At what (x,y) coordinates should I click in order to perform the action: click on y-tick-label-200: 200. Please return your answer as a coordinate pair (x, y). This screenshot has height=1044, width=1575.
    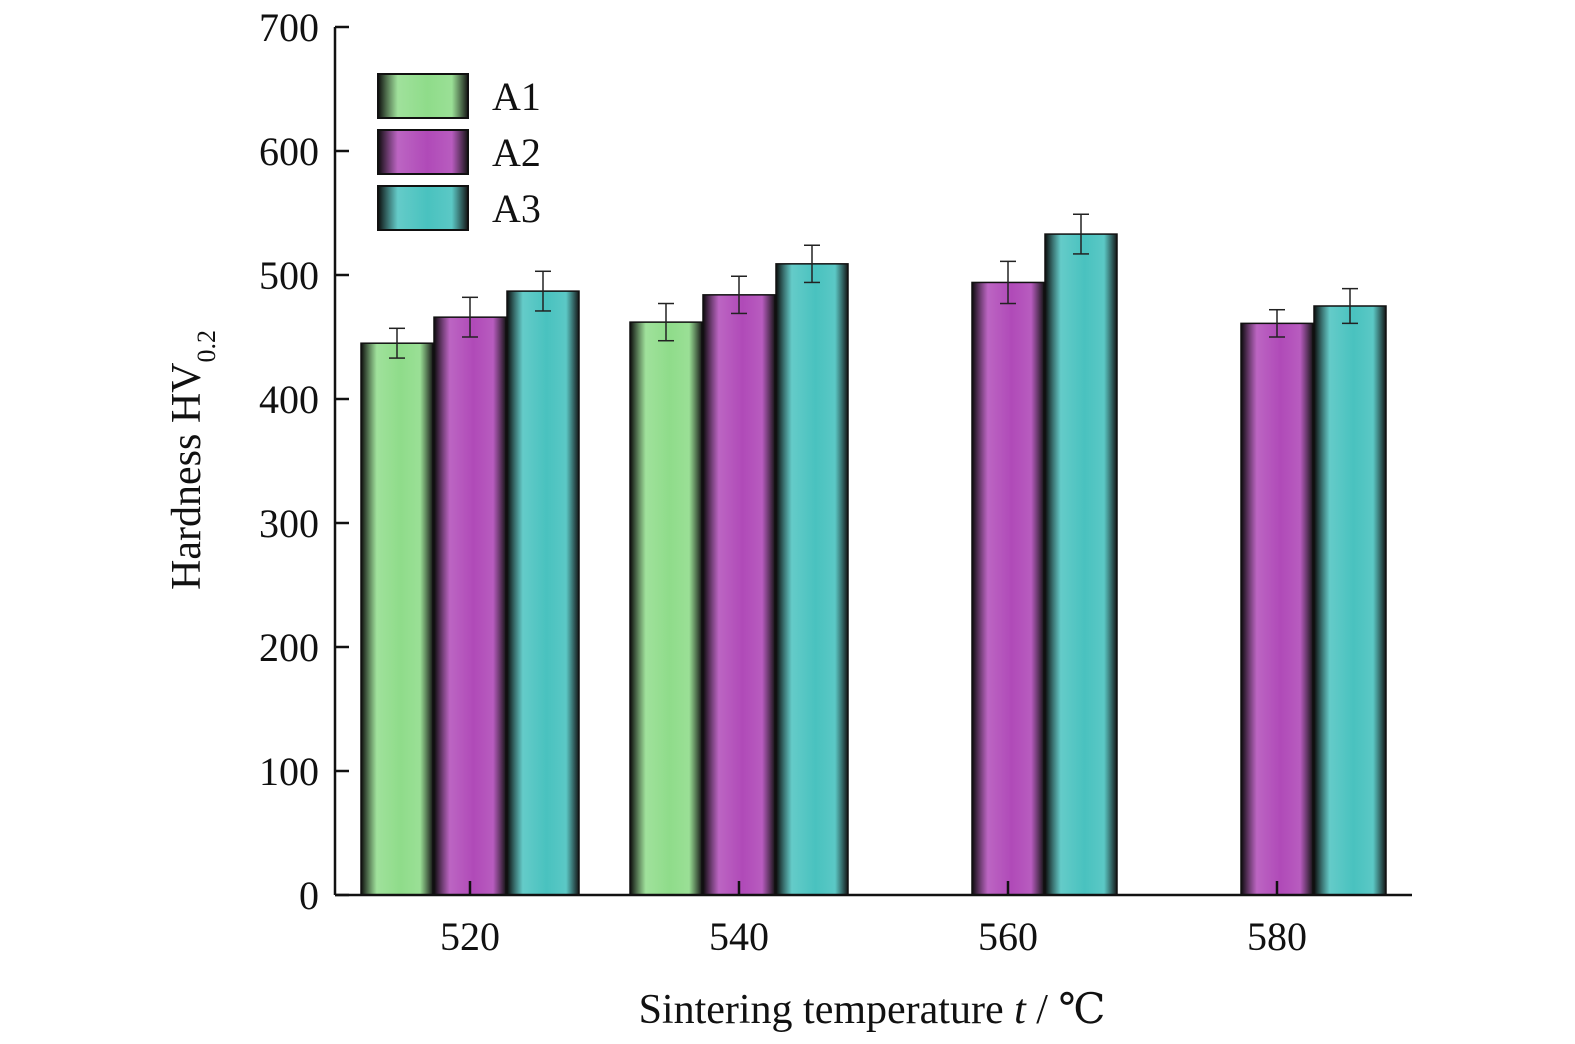
    Looking at the image, I should click on (289, 647).